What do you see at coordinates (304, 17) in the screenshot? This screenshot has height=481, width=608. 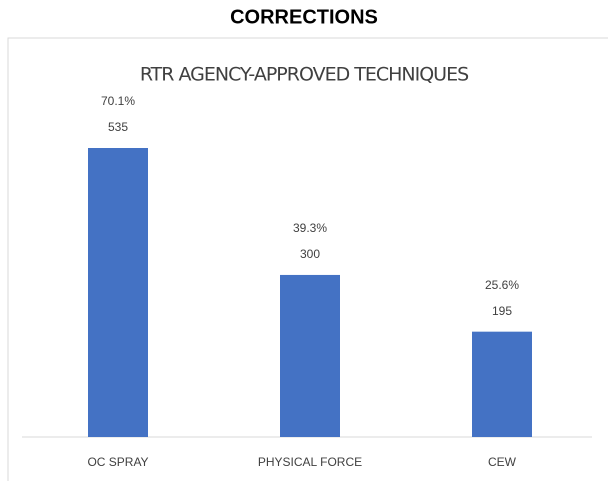 I see `page-title: CORRECTIONS` at bounding box center [304, 17].